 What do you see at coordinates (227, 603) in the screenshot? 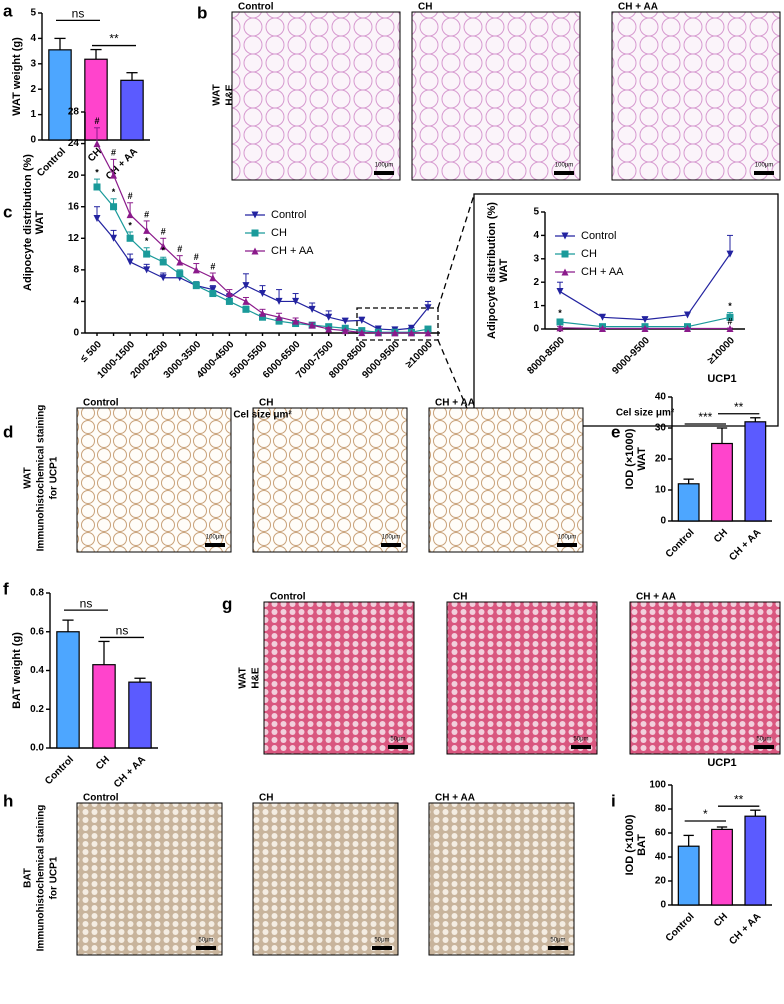
I see `panel-letter: g` at bounding box center [227, 603].